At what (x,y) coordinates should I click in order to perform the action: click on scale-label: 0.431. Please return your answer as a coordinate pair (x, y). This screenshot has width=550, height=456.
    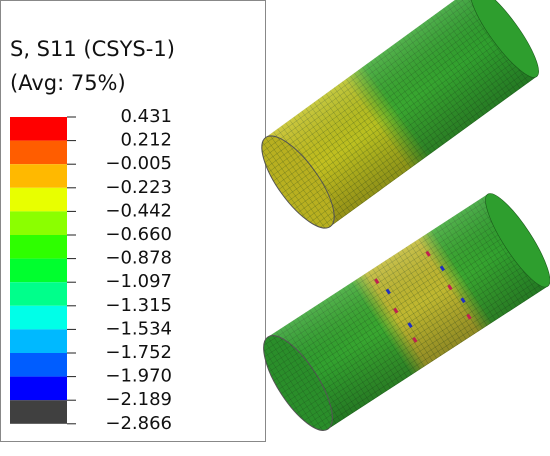
    Looking at the image, I should click on (146, 116).